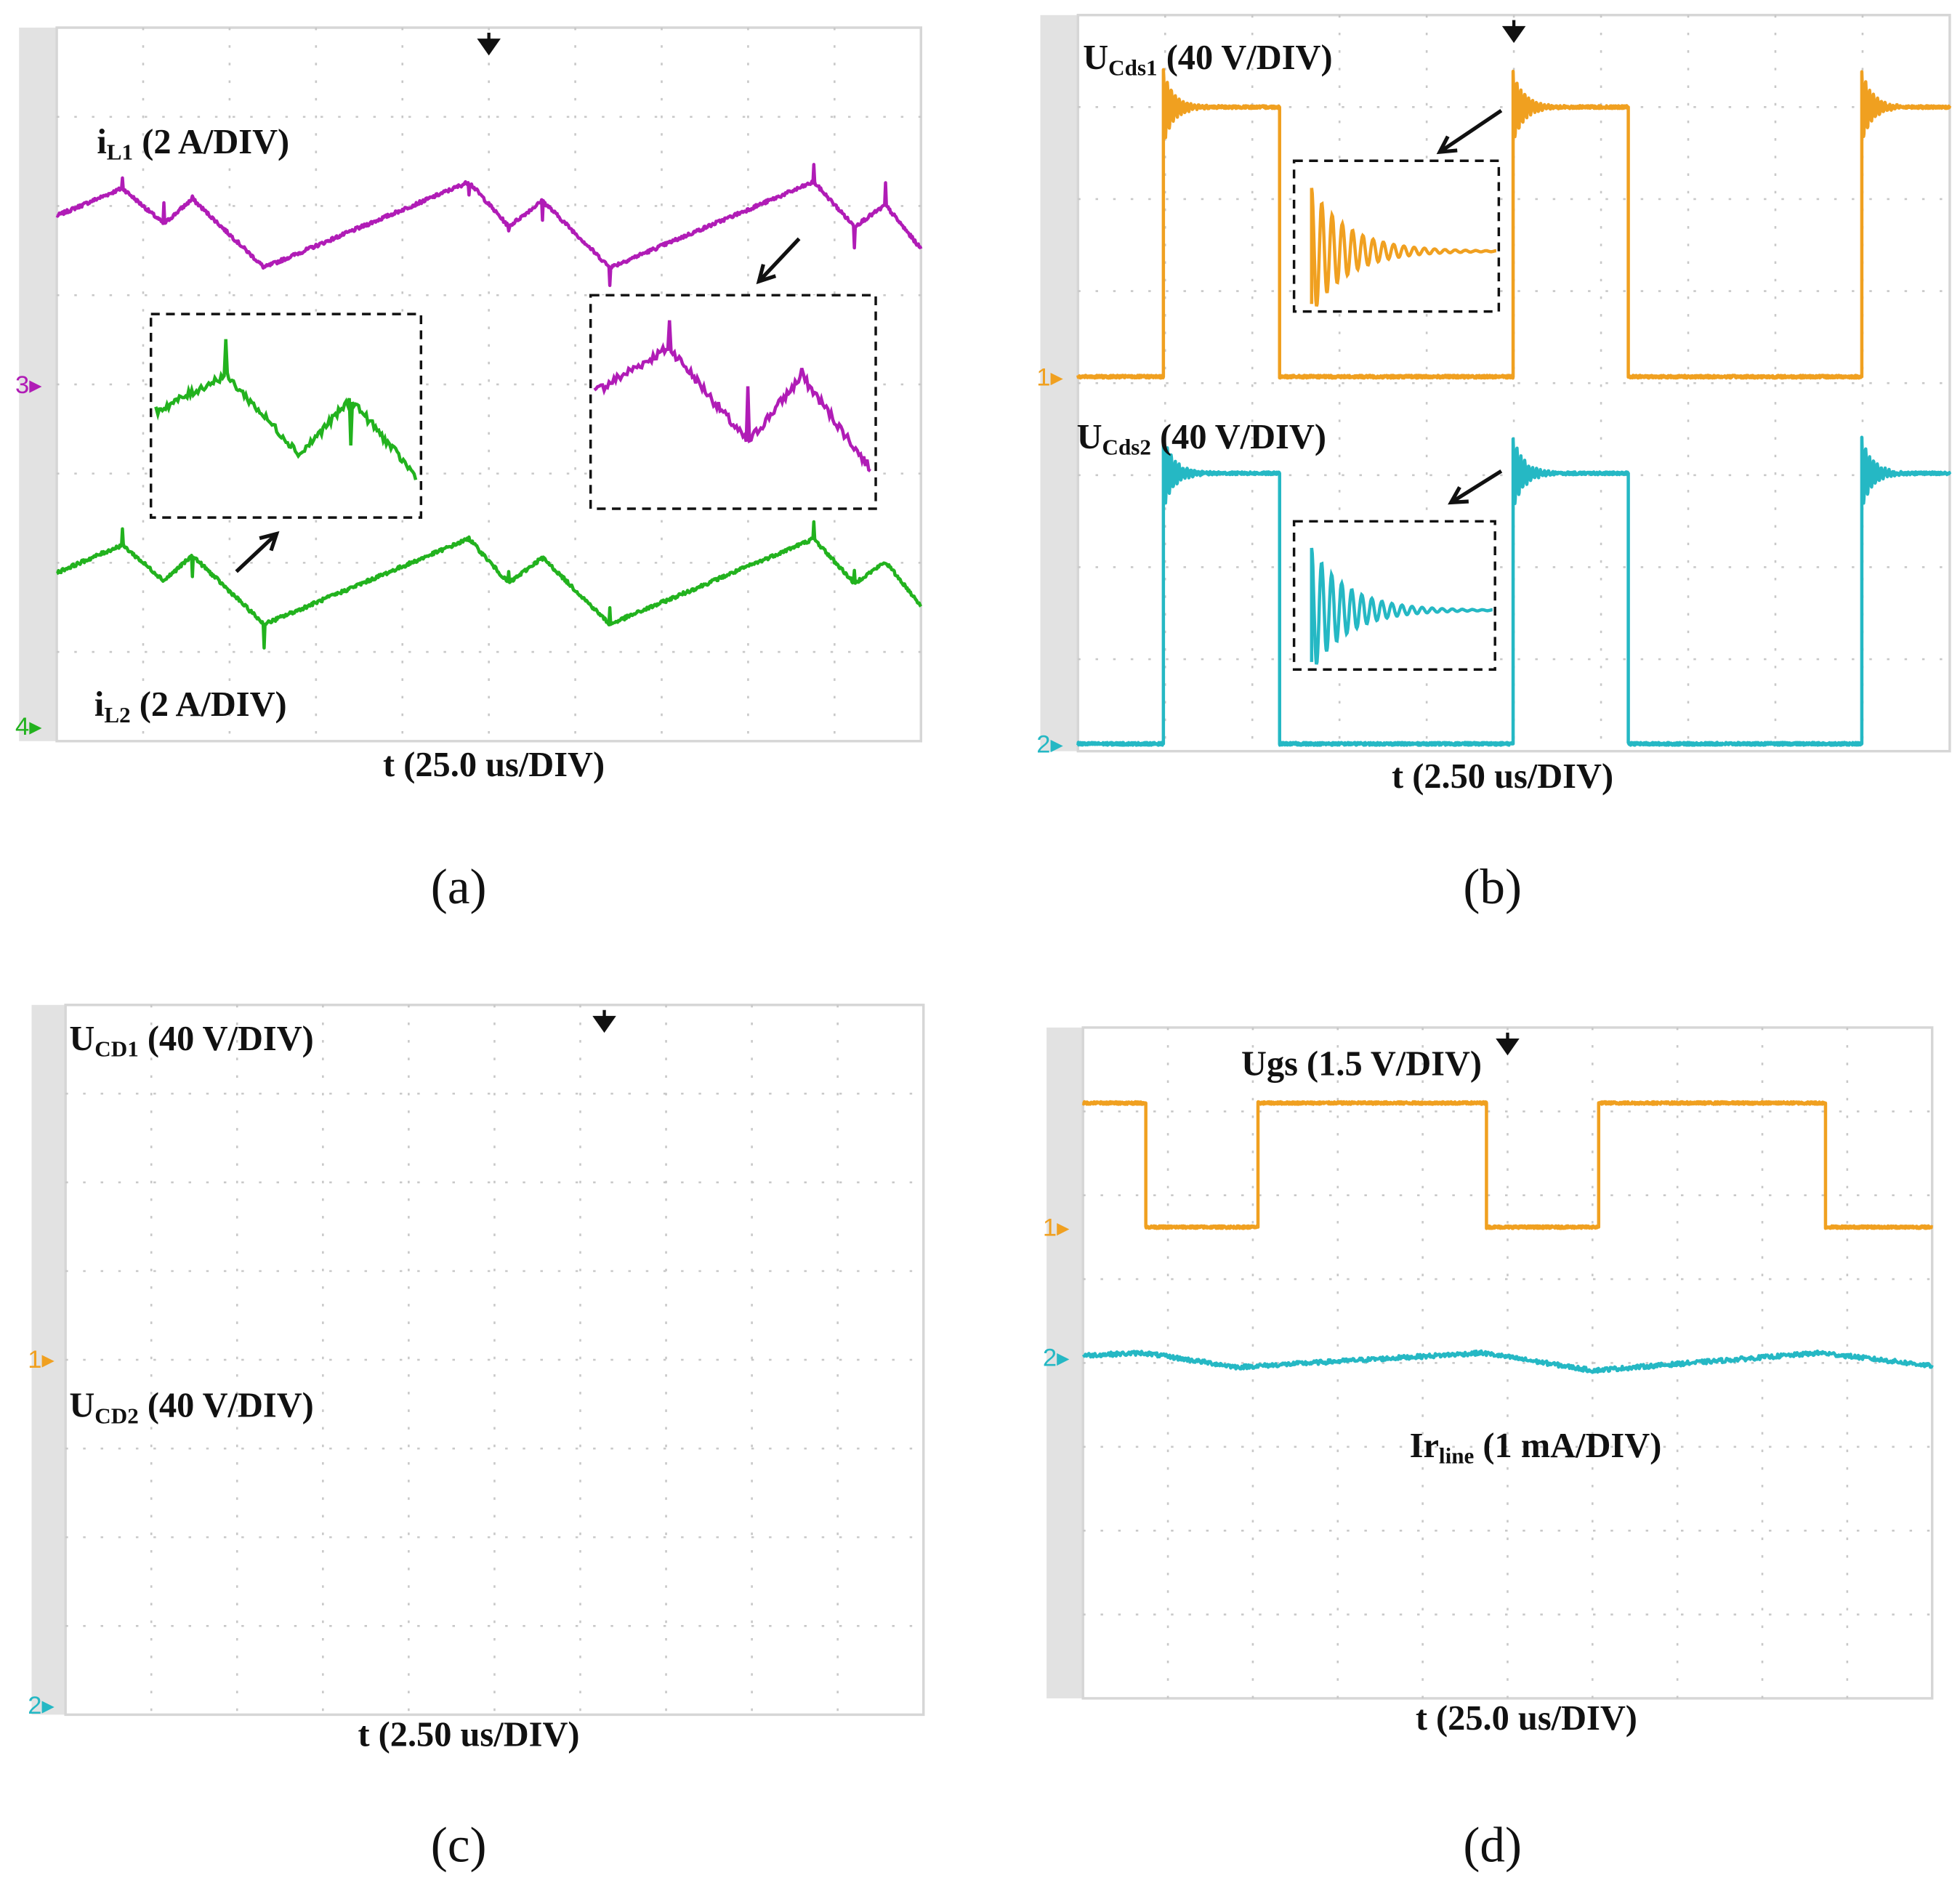  Describe the element at coordinates (459, 1845) in the screenshot. I see `panel-caption: (c)` at that location.